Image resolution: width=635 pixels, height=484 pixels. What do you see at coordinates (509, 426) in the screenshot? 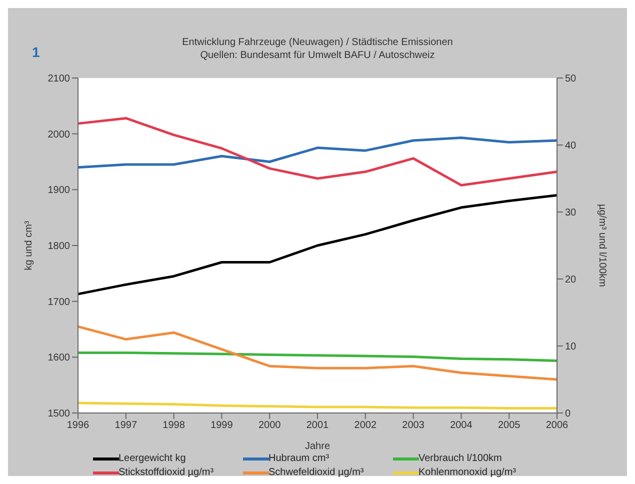
I see `x-tick-label: 2005` at bounding box center [509, 426].